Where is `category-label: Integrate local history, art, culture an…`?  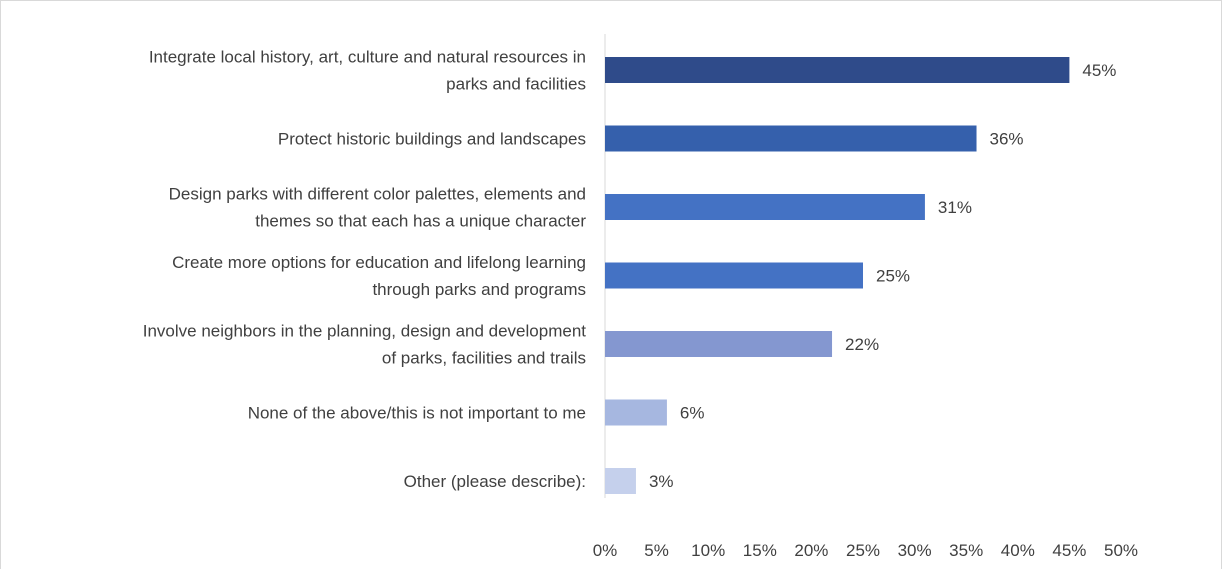 category-label: Integrate local history, art, culture an… is located at coordinates (367, 57).